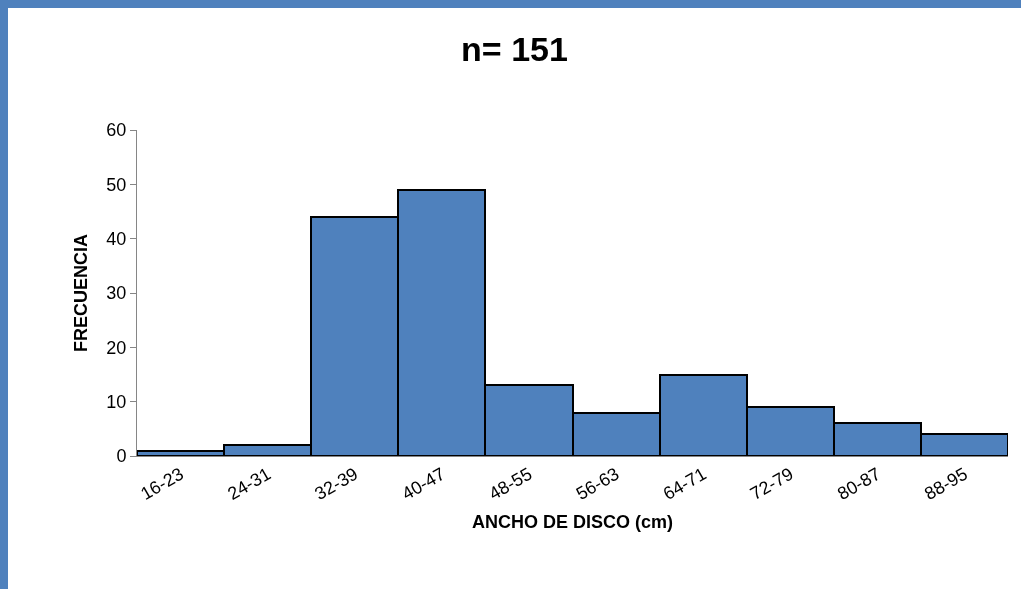 This screenshot has height=589, width=1021. I want to click on y-tick-label: 50, so click(116, 184).